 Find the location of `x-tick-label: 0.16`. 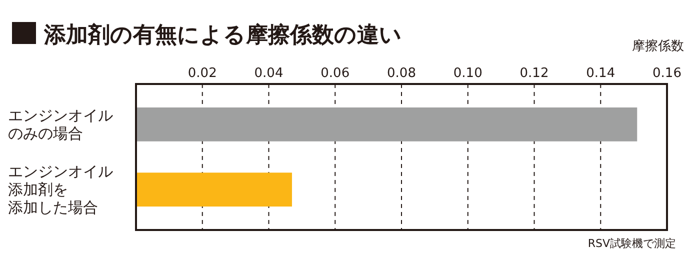

x-tick-label: 0.16 is located at coordinates (667, 73).